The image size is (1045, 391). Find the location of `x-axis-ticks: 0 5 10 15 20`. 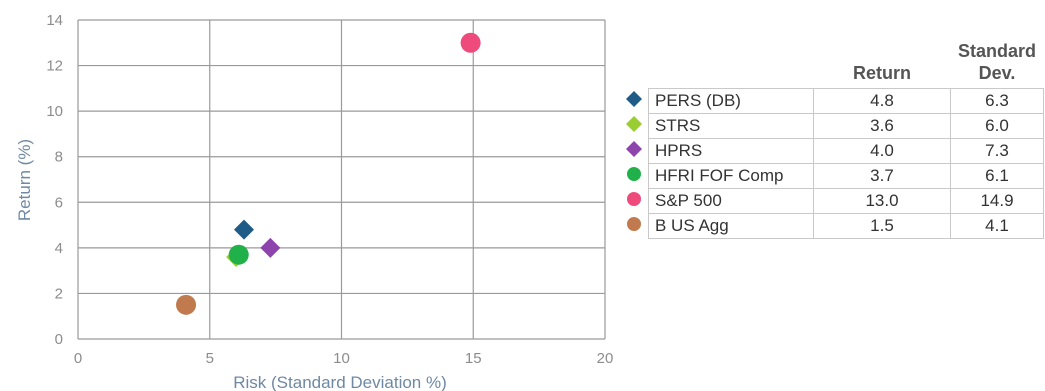

x-axis-ticks: 0 5 10 15 20 is located at coordinates (344, 358).